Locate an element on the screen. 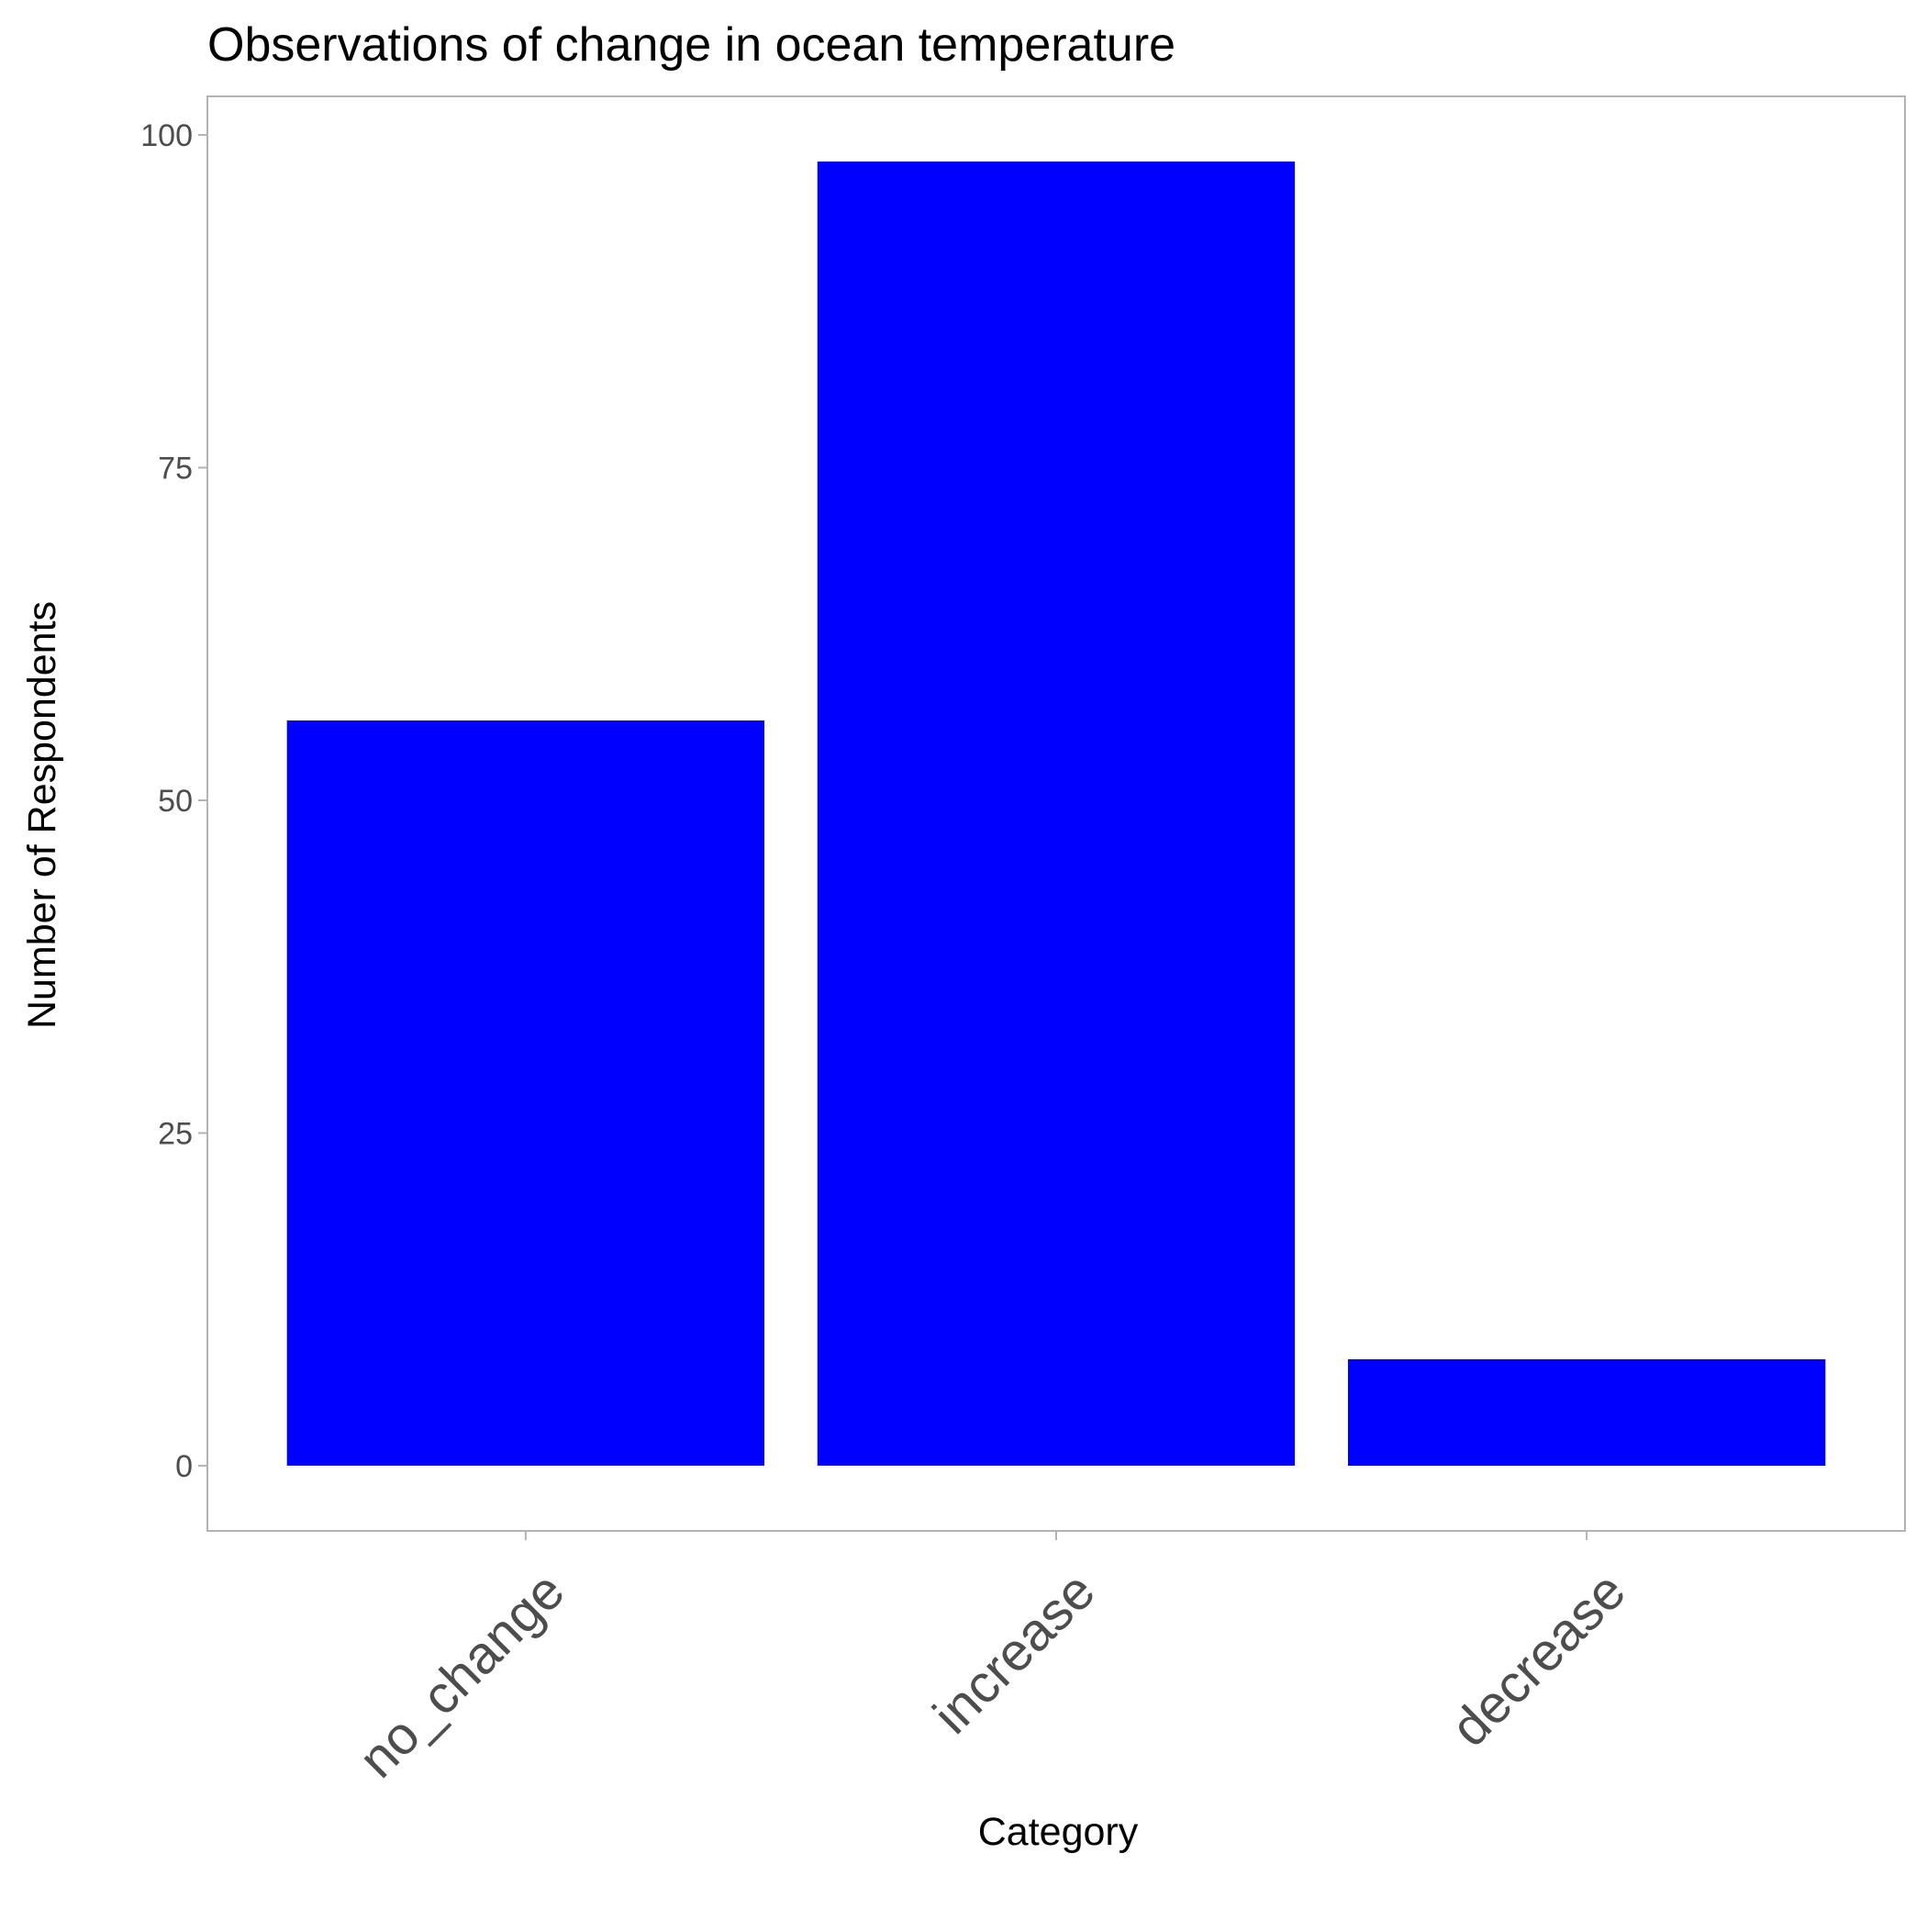 This screenshot has height=1932, width=1927. bar-decrease is located at coordinates (1587, 1412).